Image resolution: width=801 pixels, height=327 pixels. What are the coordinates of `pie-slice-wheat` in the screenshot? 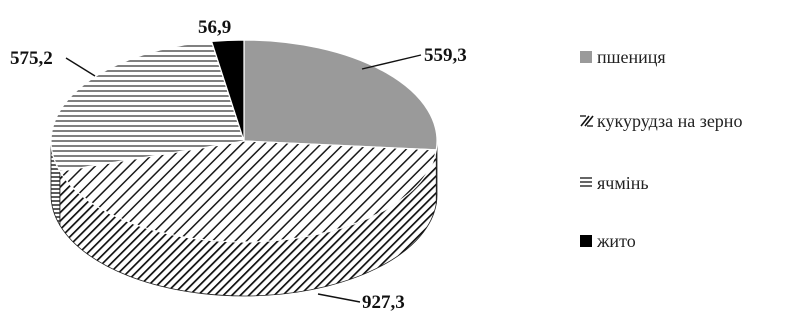 It's located at (340, 95).